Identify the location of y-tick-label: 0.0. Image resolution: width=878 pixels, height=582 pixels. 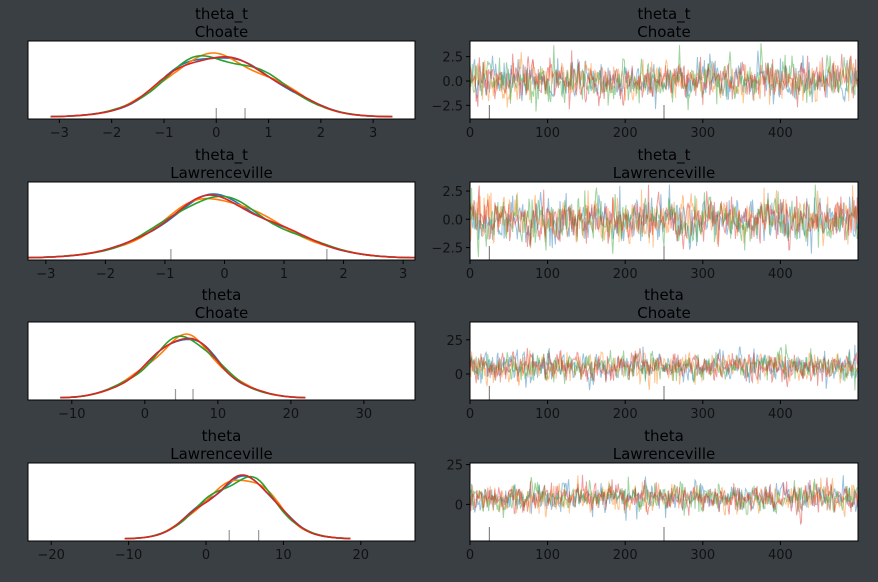
(452, 82).